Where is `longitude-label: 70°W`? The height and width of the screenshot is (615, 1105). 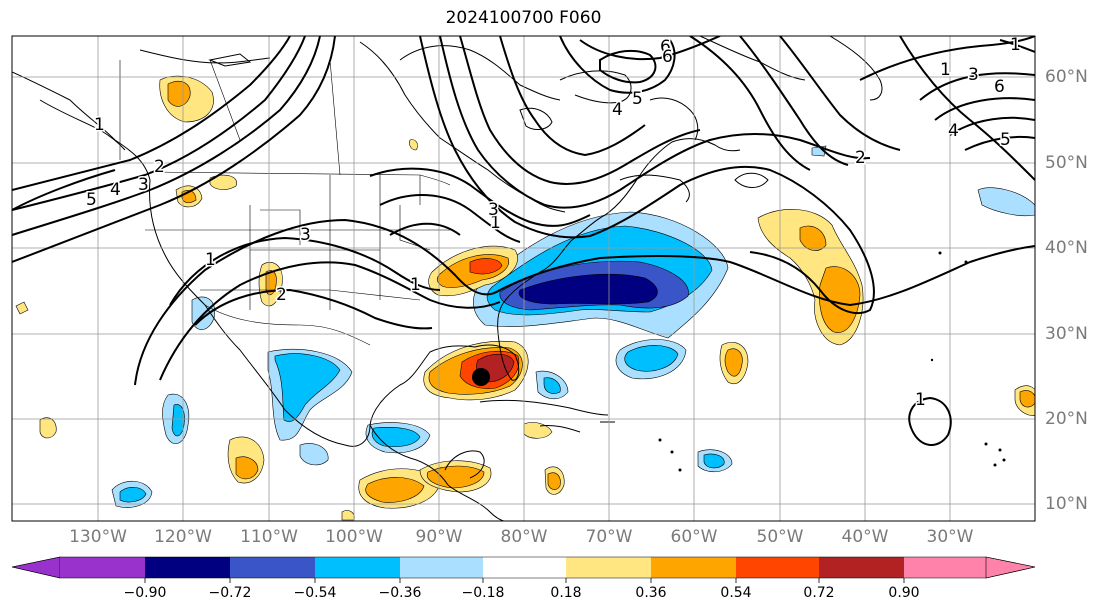 longitude-label: 70°W is located at coordinates (609, 537).